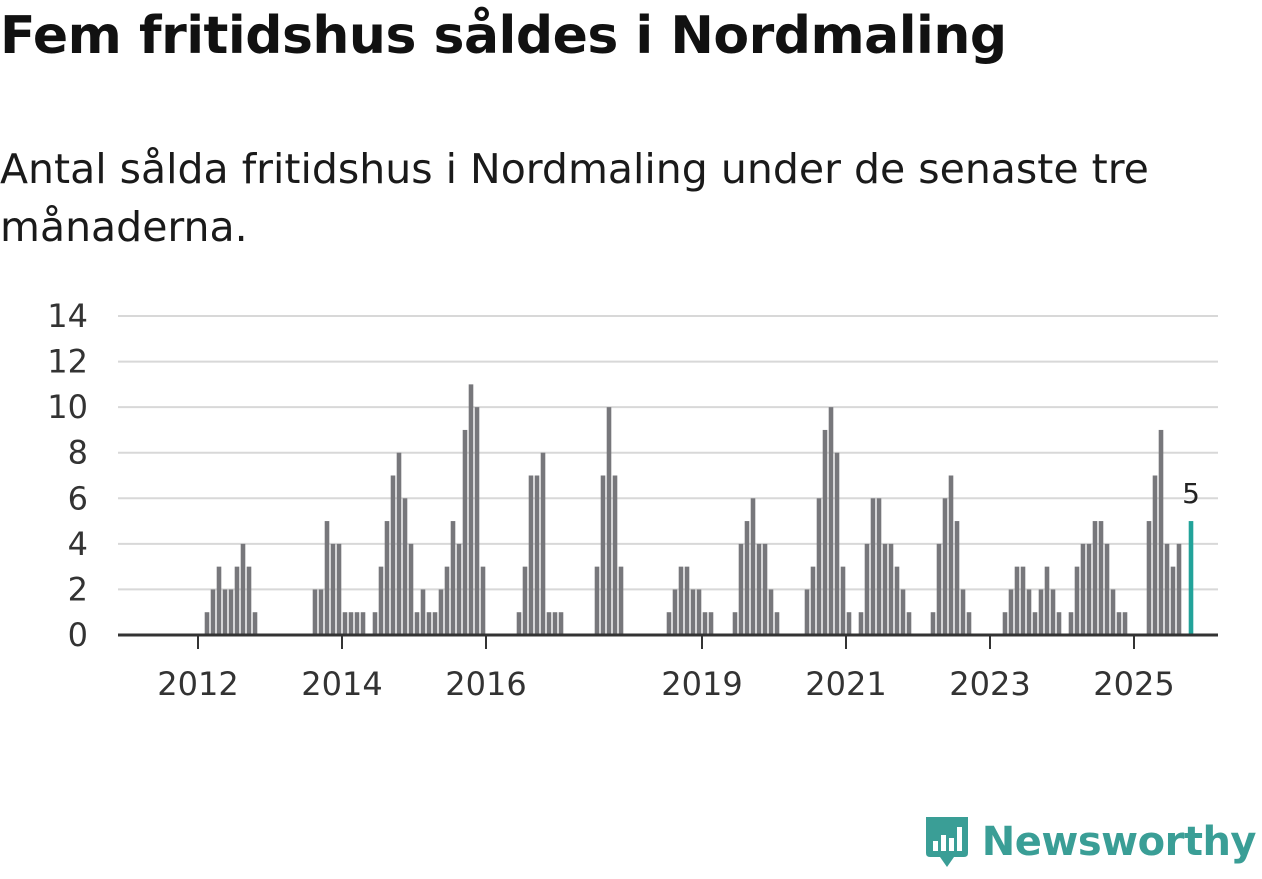  Describe the element at coordinates (78, 589) in the screenshot. I see `y-tick-label: 2` at that location.